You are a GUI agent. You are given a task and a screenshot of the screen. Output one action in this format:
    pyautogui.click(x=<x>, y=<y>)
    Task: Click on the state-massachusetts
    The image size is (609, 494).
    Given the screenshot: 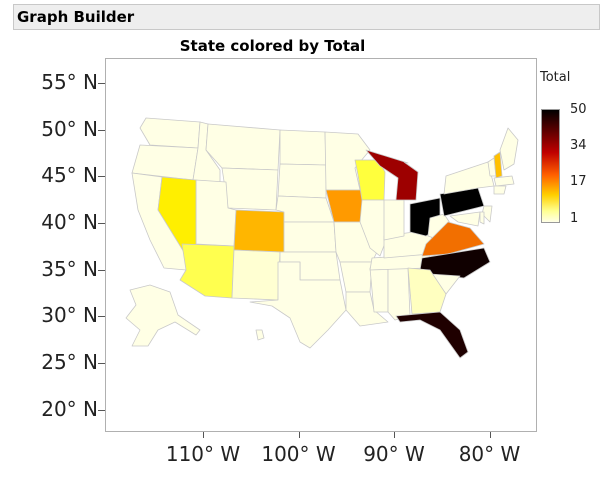 What is the action you would take?
    pyautogui.click(x=504, y=181)
    